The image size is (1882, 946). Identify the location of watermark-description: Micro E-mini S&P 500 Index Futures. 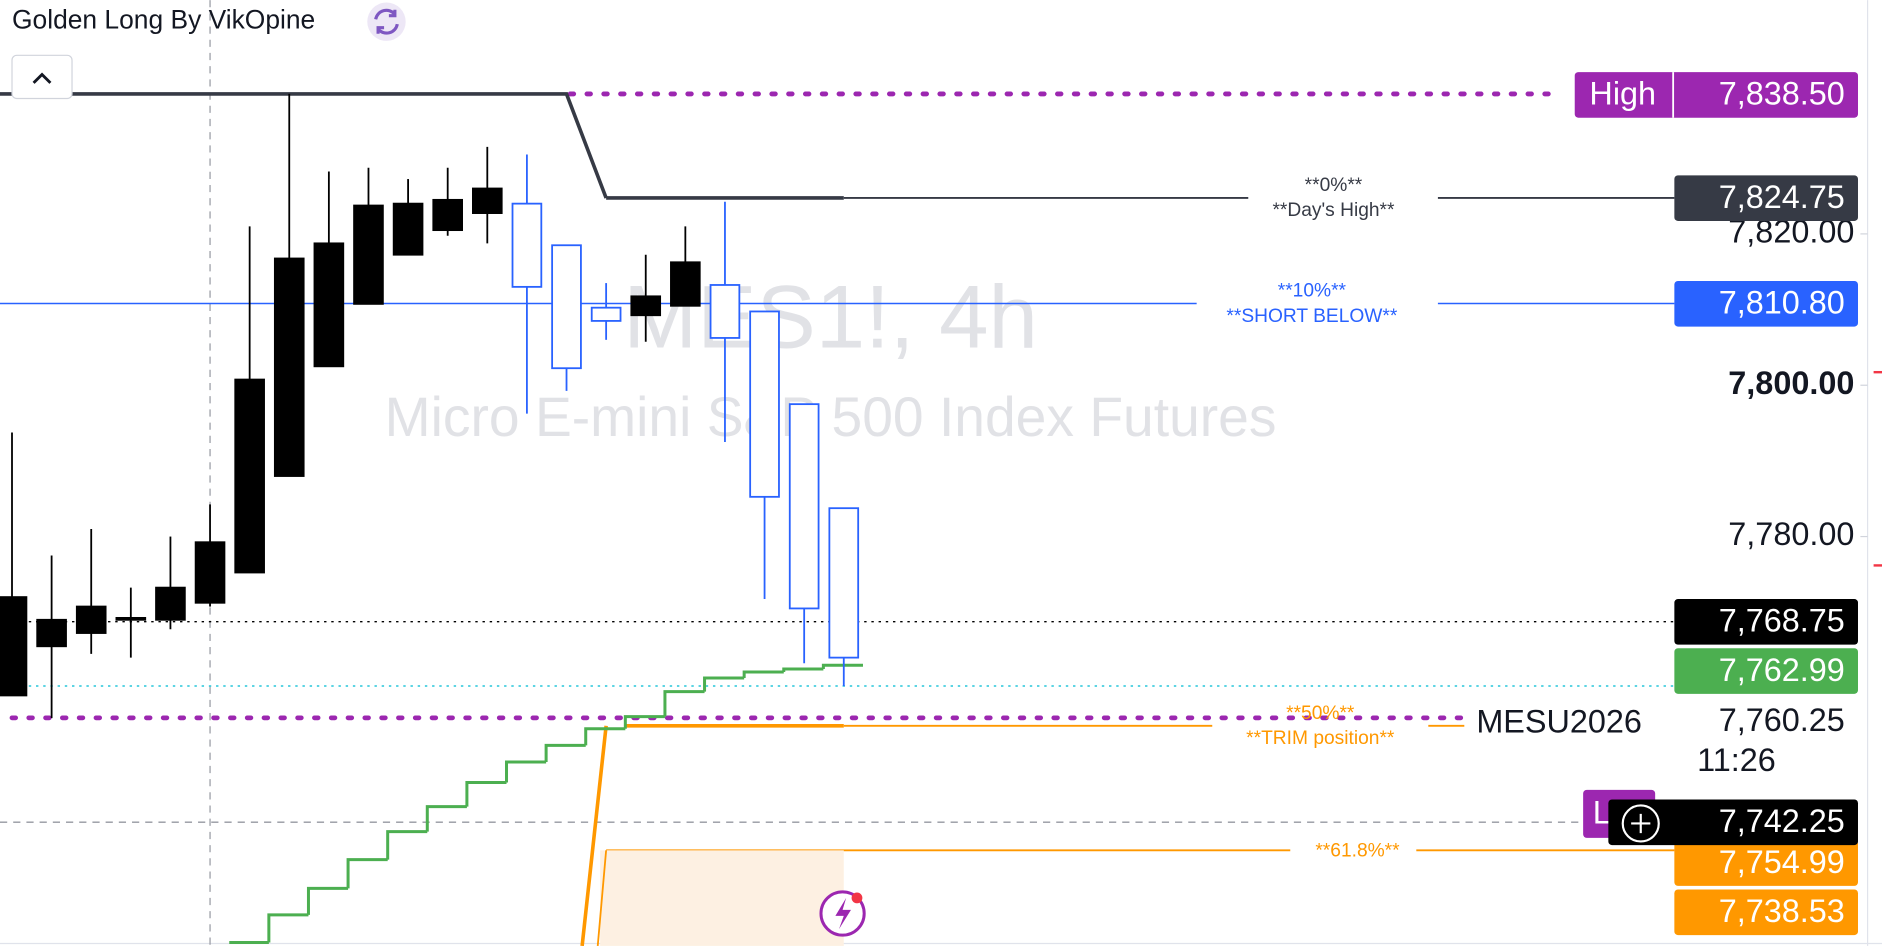
(831, 417).